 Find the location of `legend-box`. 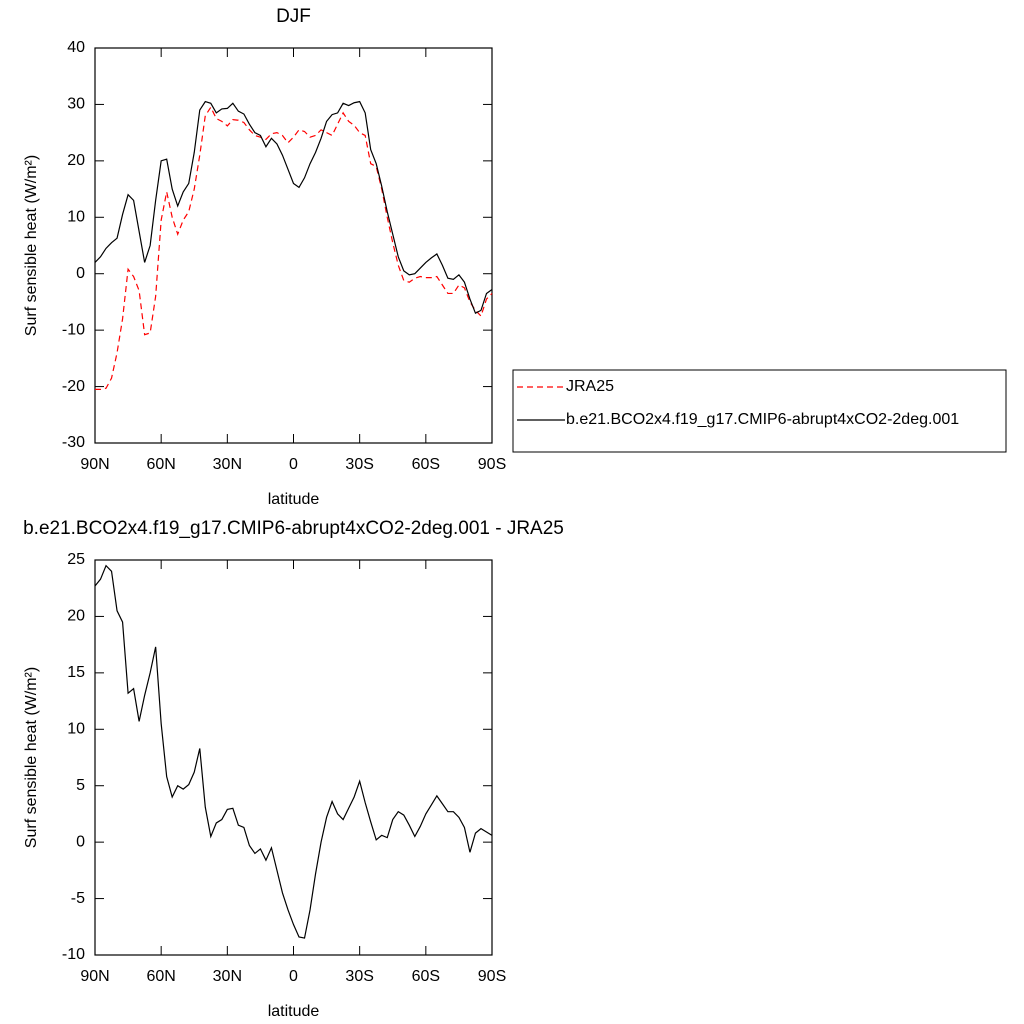

legend-box is located at coordinates (759, 411).